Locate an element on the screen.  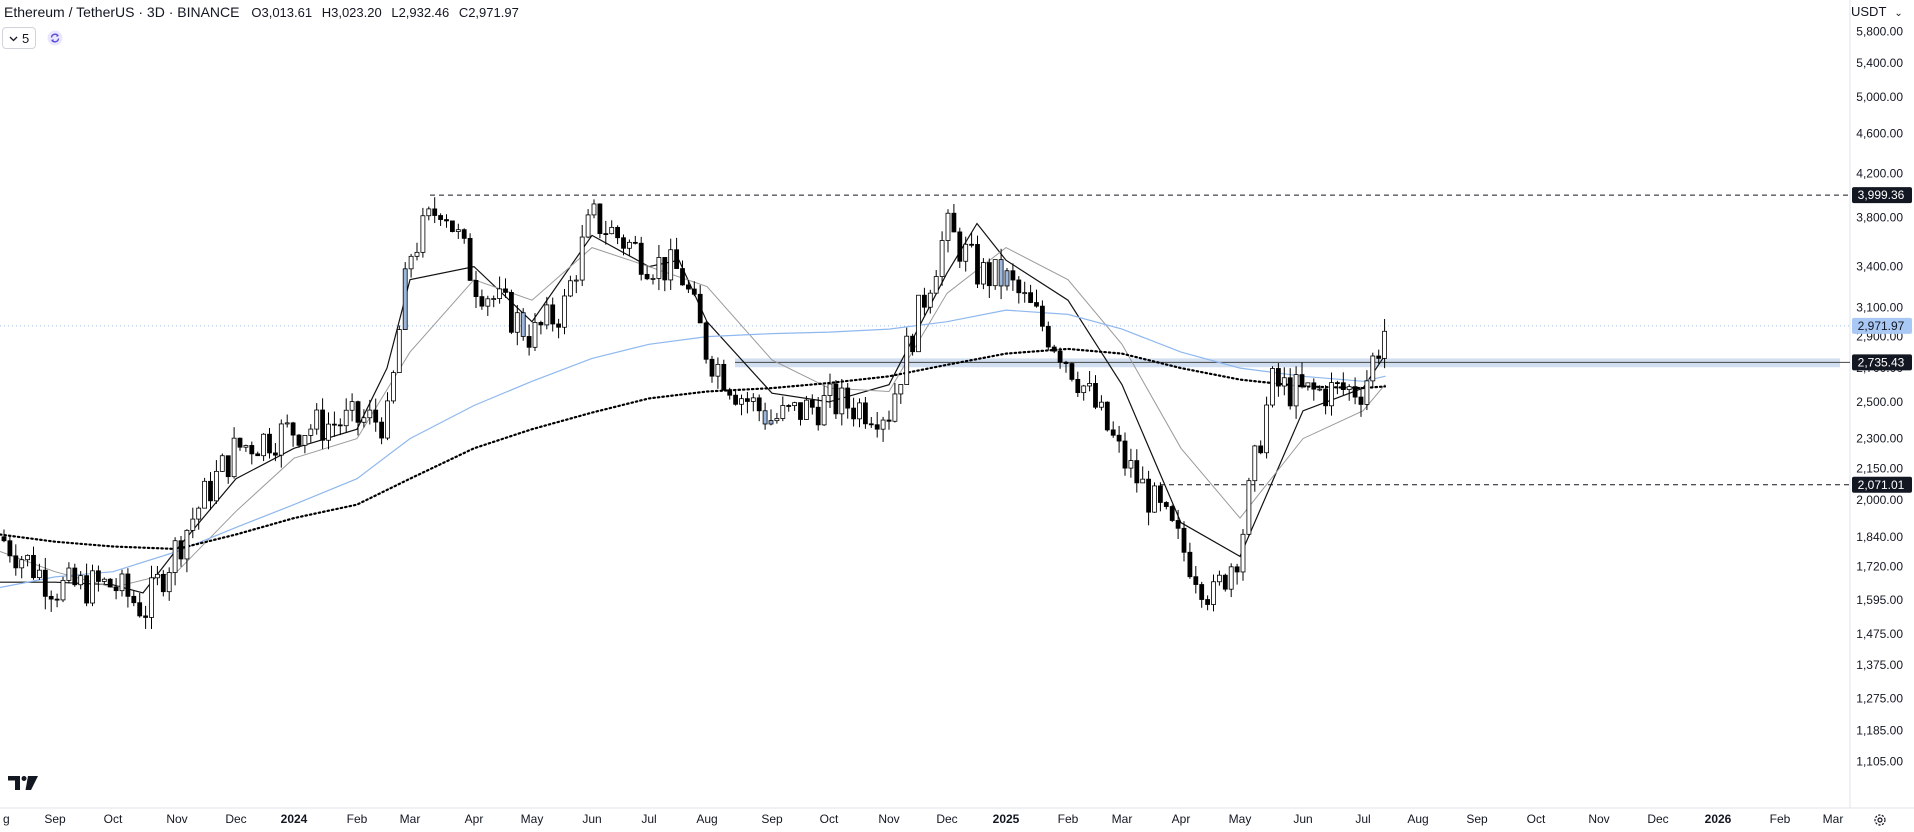
symbol-title: Ethereum / TetherUS · 3D · BINANCE is located at coordinates (122, 12).